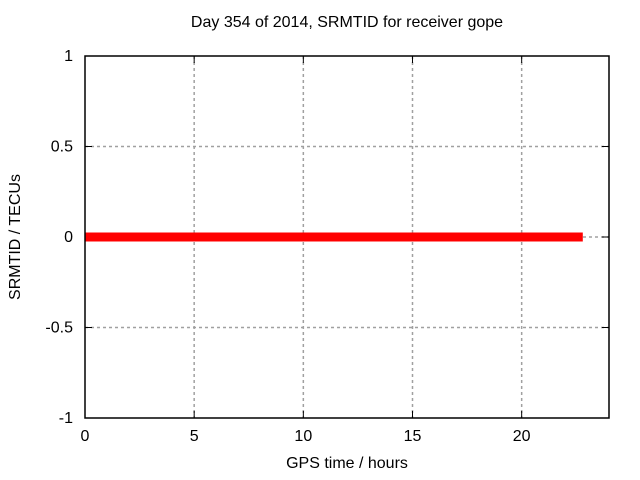 This screenshot has height=480, width=640. I want to click on y-tick-label: 0, so click(68, 237).